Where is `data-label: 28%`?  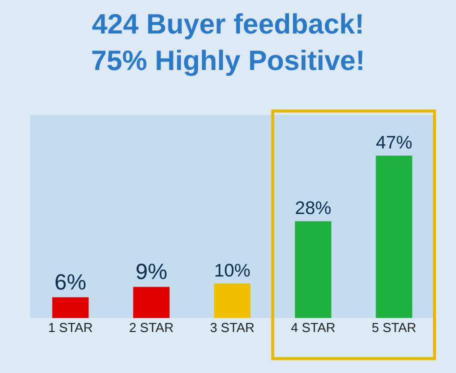 data-label: 28% is located at coordinates (313, 208).